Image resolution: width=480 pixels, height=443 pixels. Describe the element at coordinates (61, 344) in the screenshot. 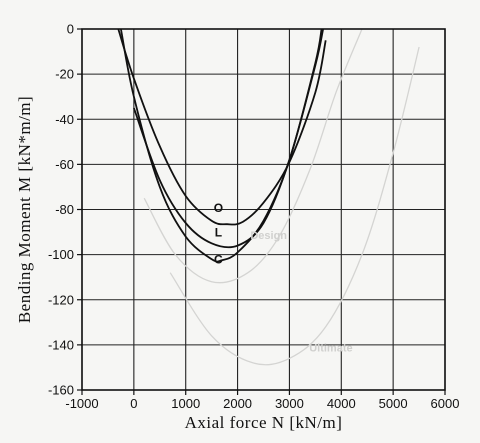

I see `y-tick-label: -140` at that location.